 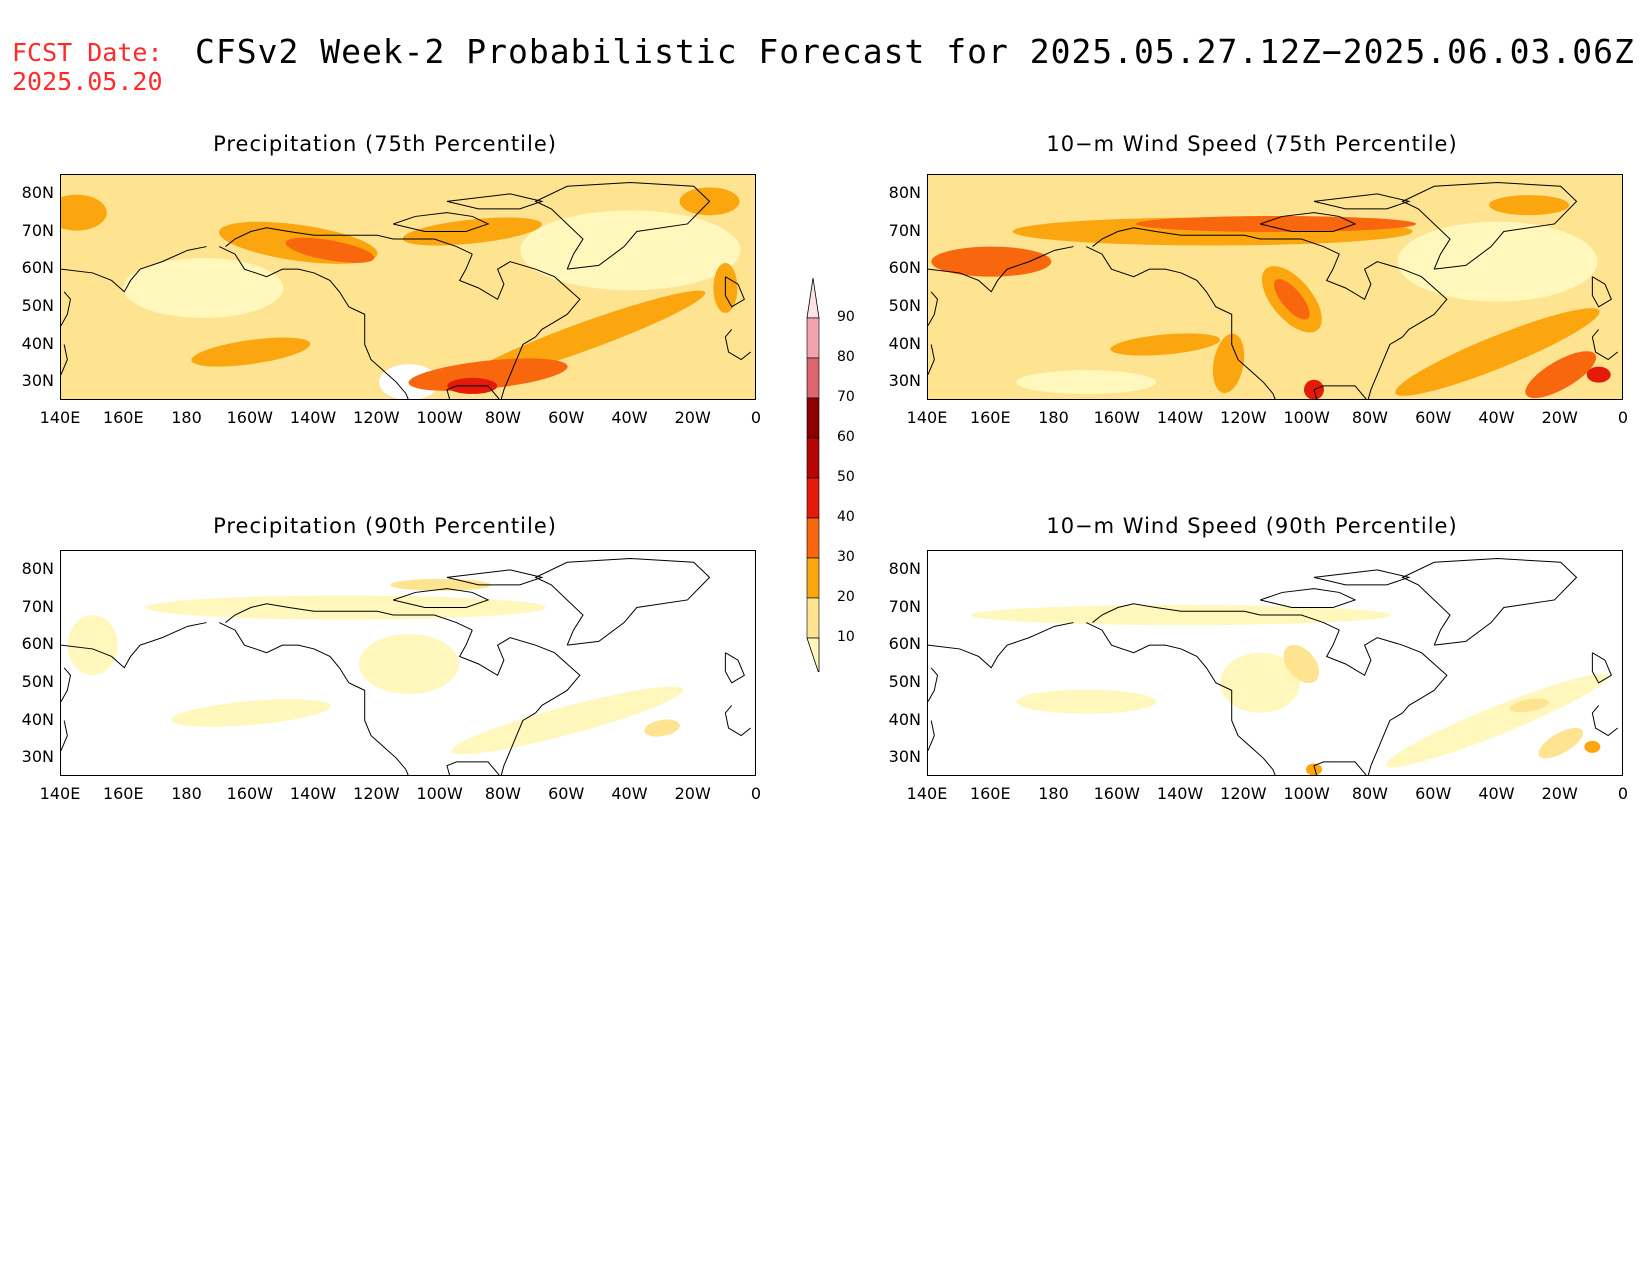 I want to click on lon-tick-label: 20W, so click(x=692, y=793).